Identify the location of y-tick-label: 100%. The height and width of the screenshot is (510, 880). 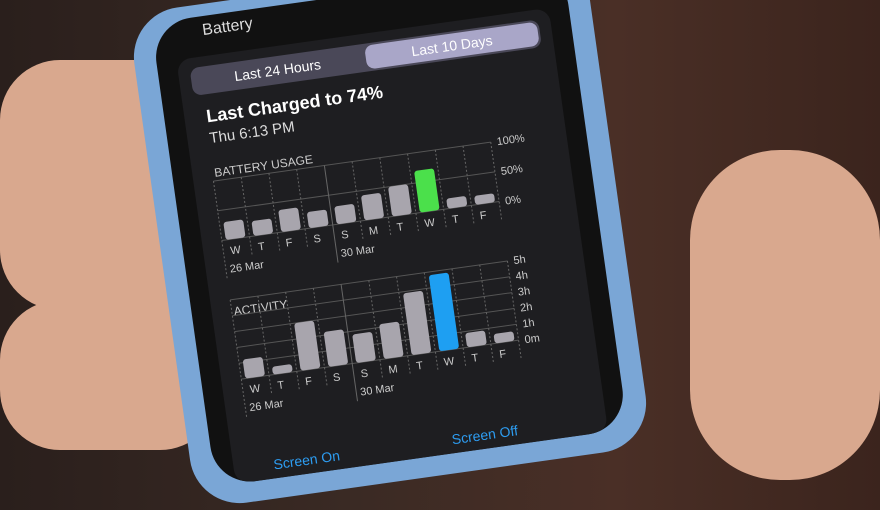
(511, 140).